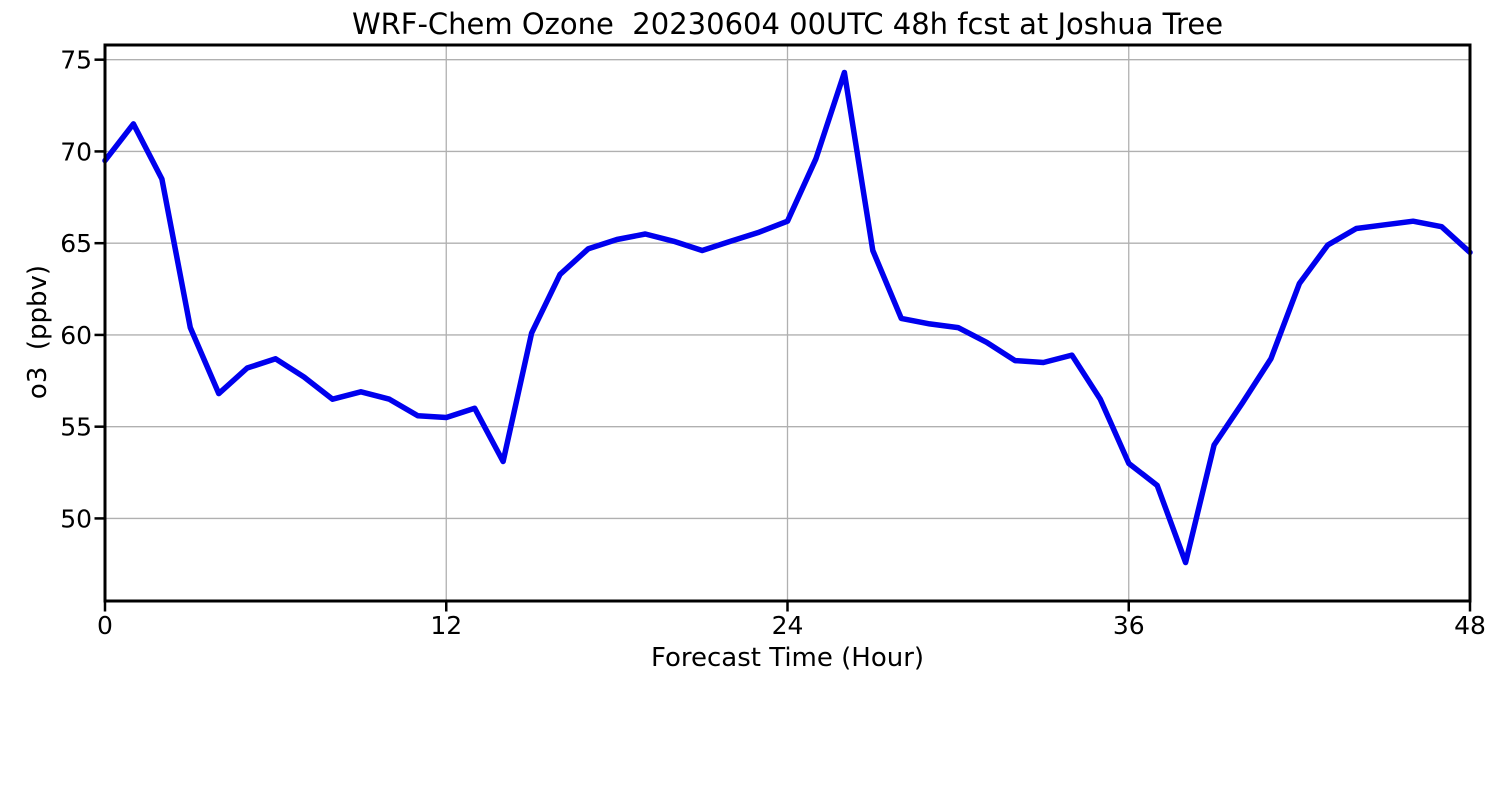 This screenshot has height=800, width=1500. What do you see at coordinates (446, 625) in the screenshot?
I see `x-tick-label: 12` at bounding box center [446, 625].